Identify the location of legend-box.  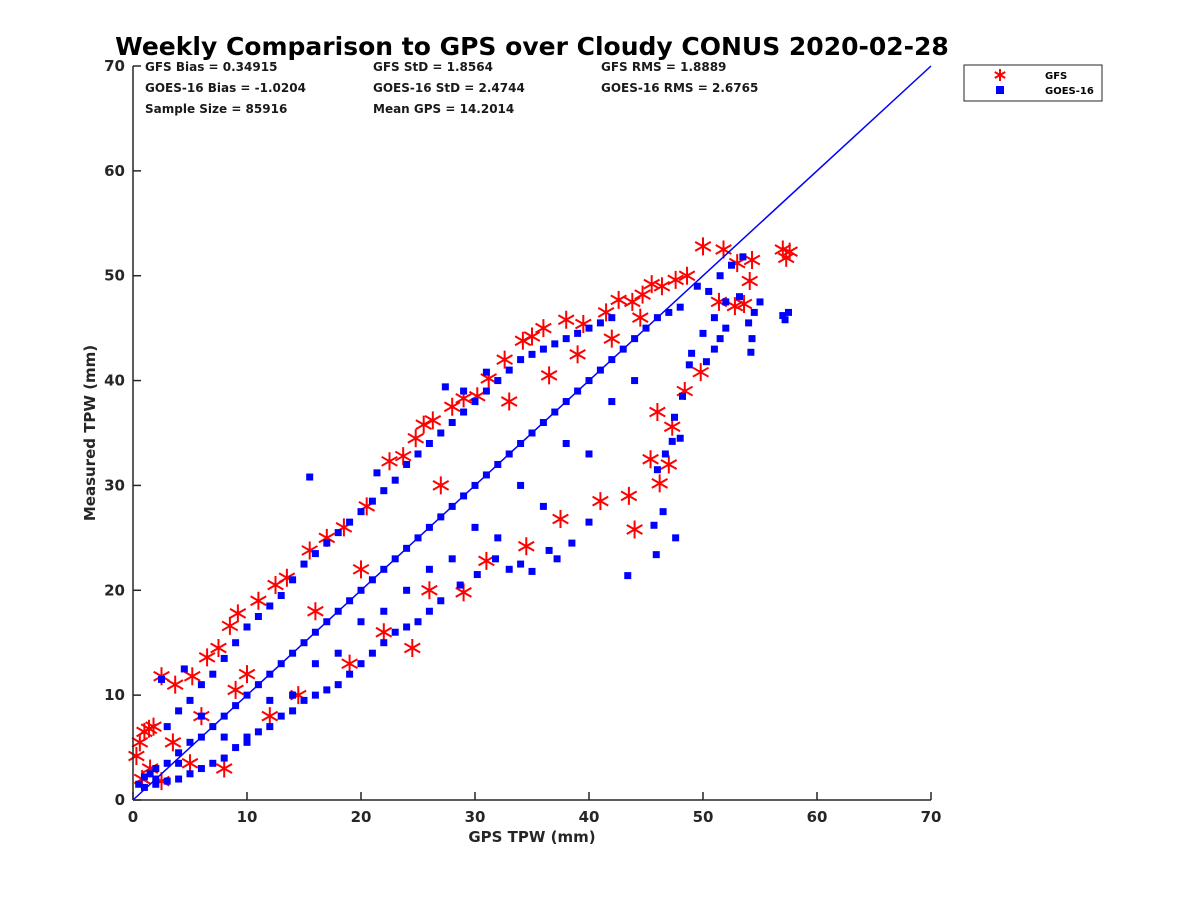
(1033, 83).